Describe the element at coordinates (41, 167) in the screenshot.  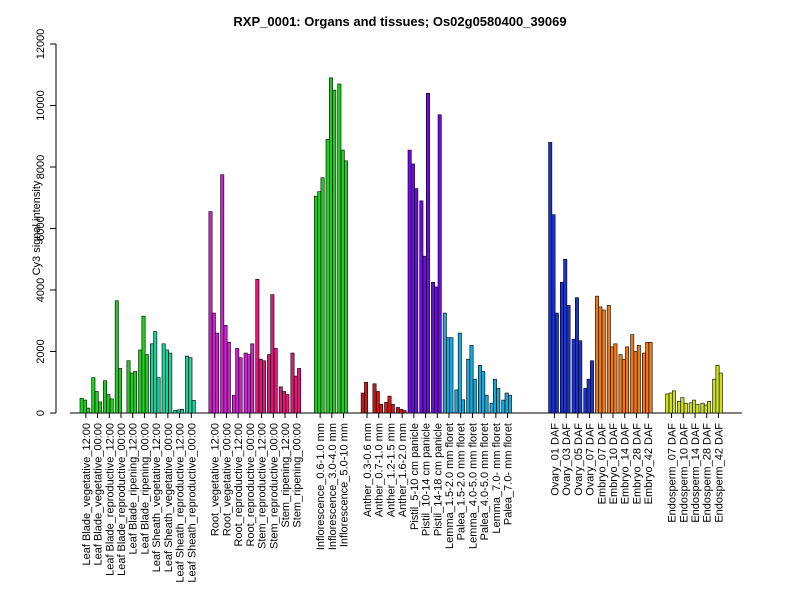
I see `y-tick-label: 8000` at that location.